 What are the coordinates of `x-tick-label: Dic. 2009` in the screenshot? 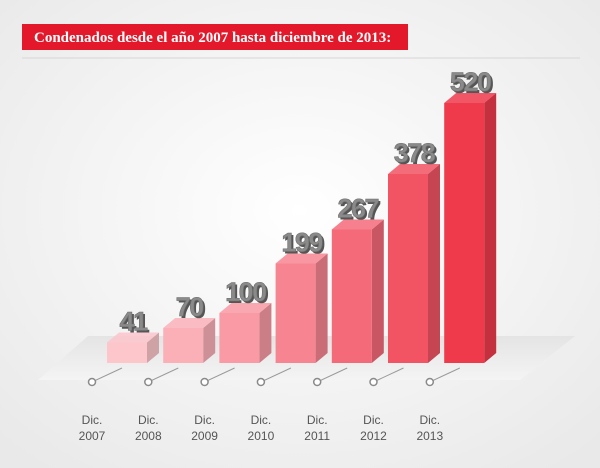 It's located at (204, 428).